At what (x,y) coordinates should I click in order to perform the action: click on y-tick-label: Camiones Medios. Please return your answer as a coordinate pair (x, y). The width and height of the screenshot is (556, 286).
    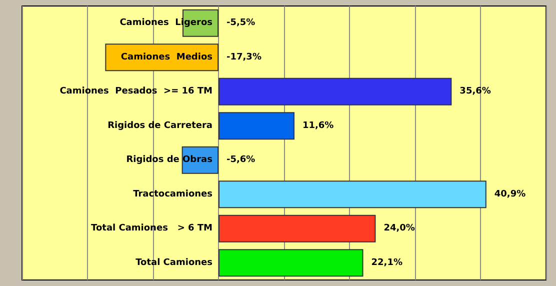
    Looking at the image, I should click on (166, 57).